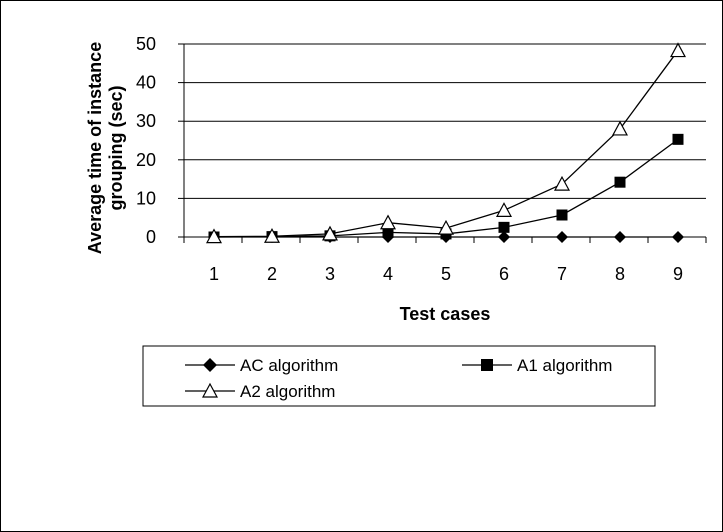 The height and width of the screenshot is (532, 723). Describe the element at coordinates (620, 274) in the screenshot. I see `x-tick-label: 8` at that location.